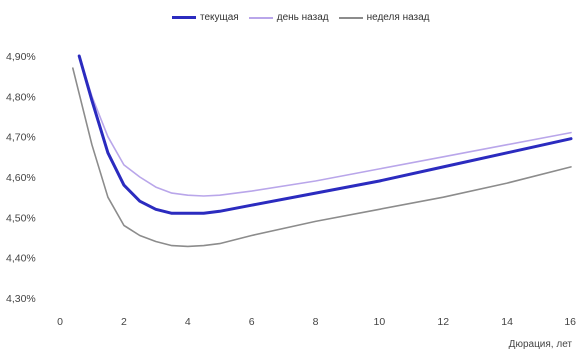 Image resolution: width=576 pixels, height=353 pixels. I want to click on x-tick-label: 4, so click(188, 322).